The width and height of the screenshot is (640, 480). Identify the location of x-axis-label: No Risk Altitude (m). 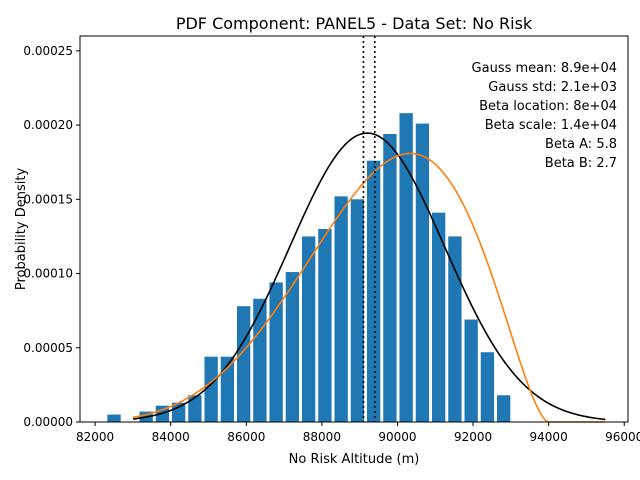
(354, 459).